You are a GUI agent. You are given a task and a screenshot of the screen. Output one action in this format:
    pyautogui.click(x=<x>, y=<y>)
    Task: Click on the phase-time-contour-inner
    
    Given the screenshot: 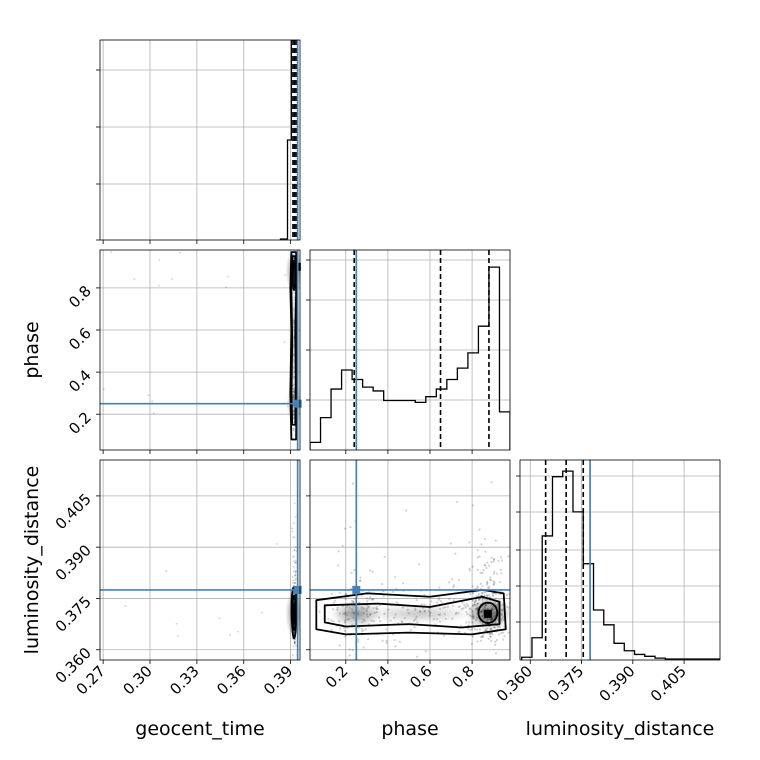 What is the action you would take?
    pyautogui.click(x=294, y=275)
    